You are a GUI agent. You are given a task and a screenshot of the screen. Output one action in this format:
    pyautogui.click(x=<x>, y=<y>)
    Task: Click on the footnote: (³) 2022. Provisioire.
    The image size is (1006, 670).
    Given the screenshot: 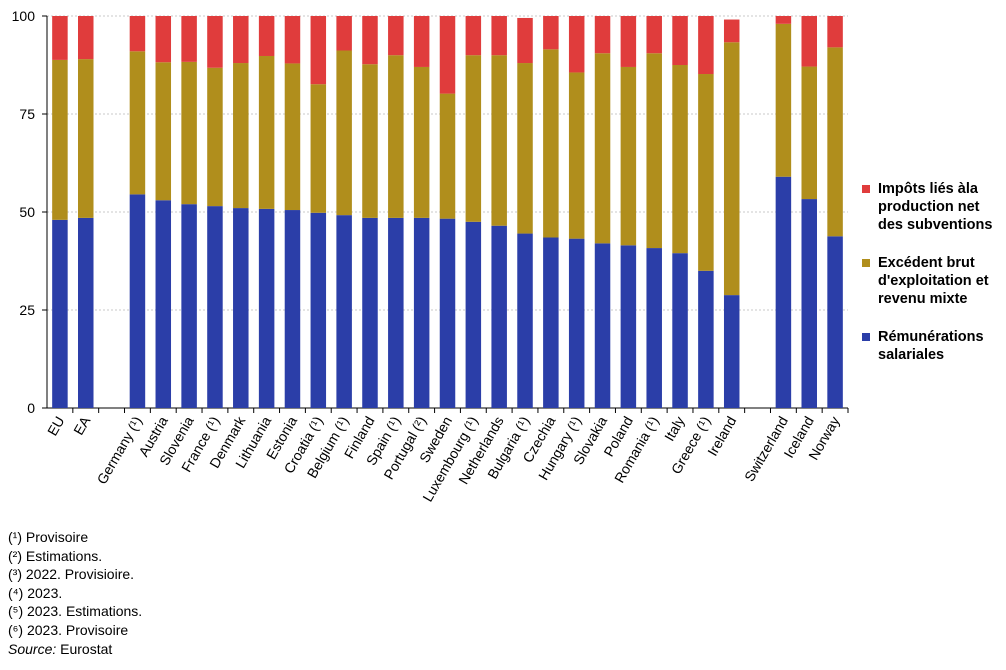 What is the action you would take?
    pyautogui.click(x=71, y=574)
    